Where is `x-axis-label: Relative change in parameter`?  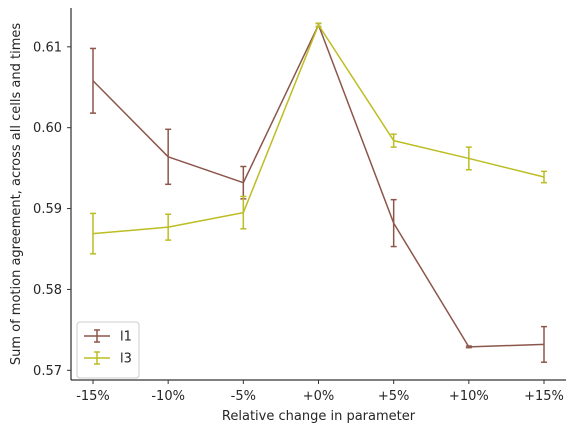 x-axis-label: Relative change in parameter is located at coordinates (319, 416).